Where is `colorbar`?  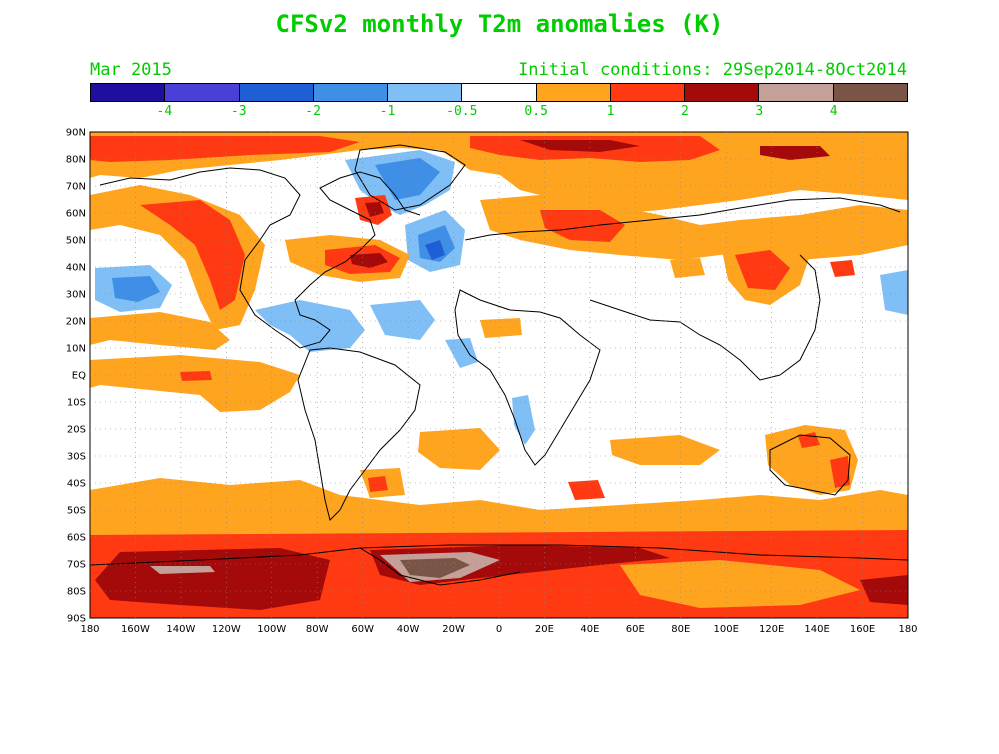
colorbar is located at coordinates (499, 92).